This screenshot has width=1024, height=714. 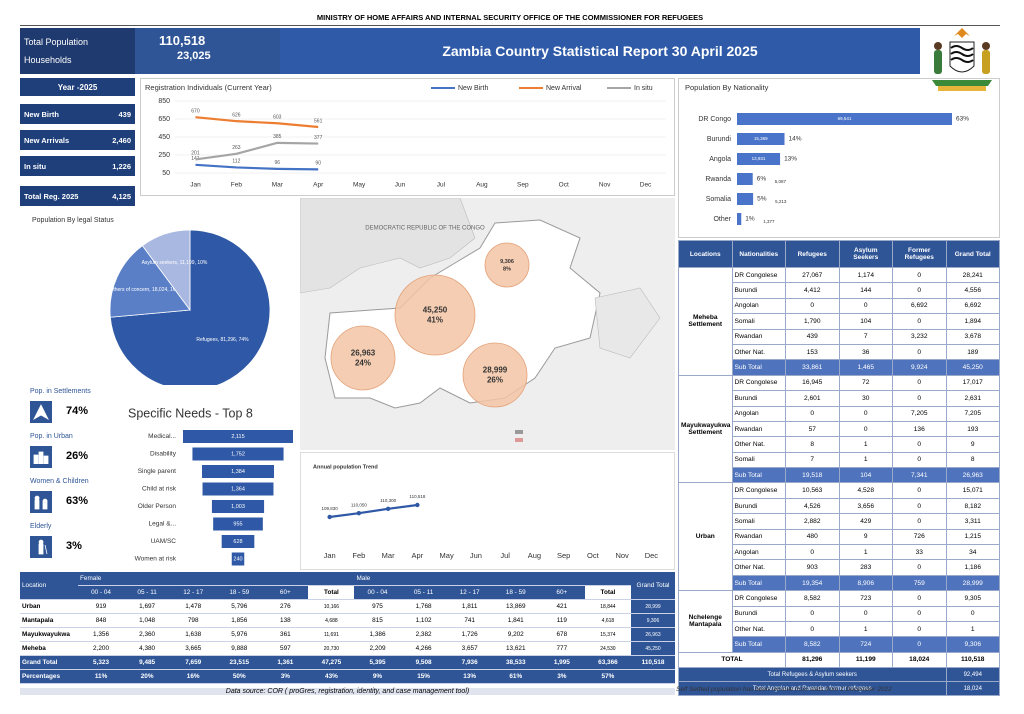 I want to click on number-cell: 848, so click(x=101, y=620).